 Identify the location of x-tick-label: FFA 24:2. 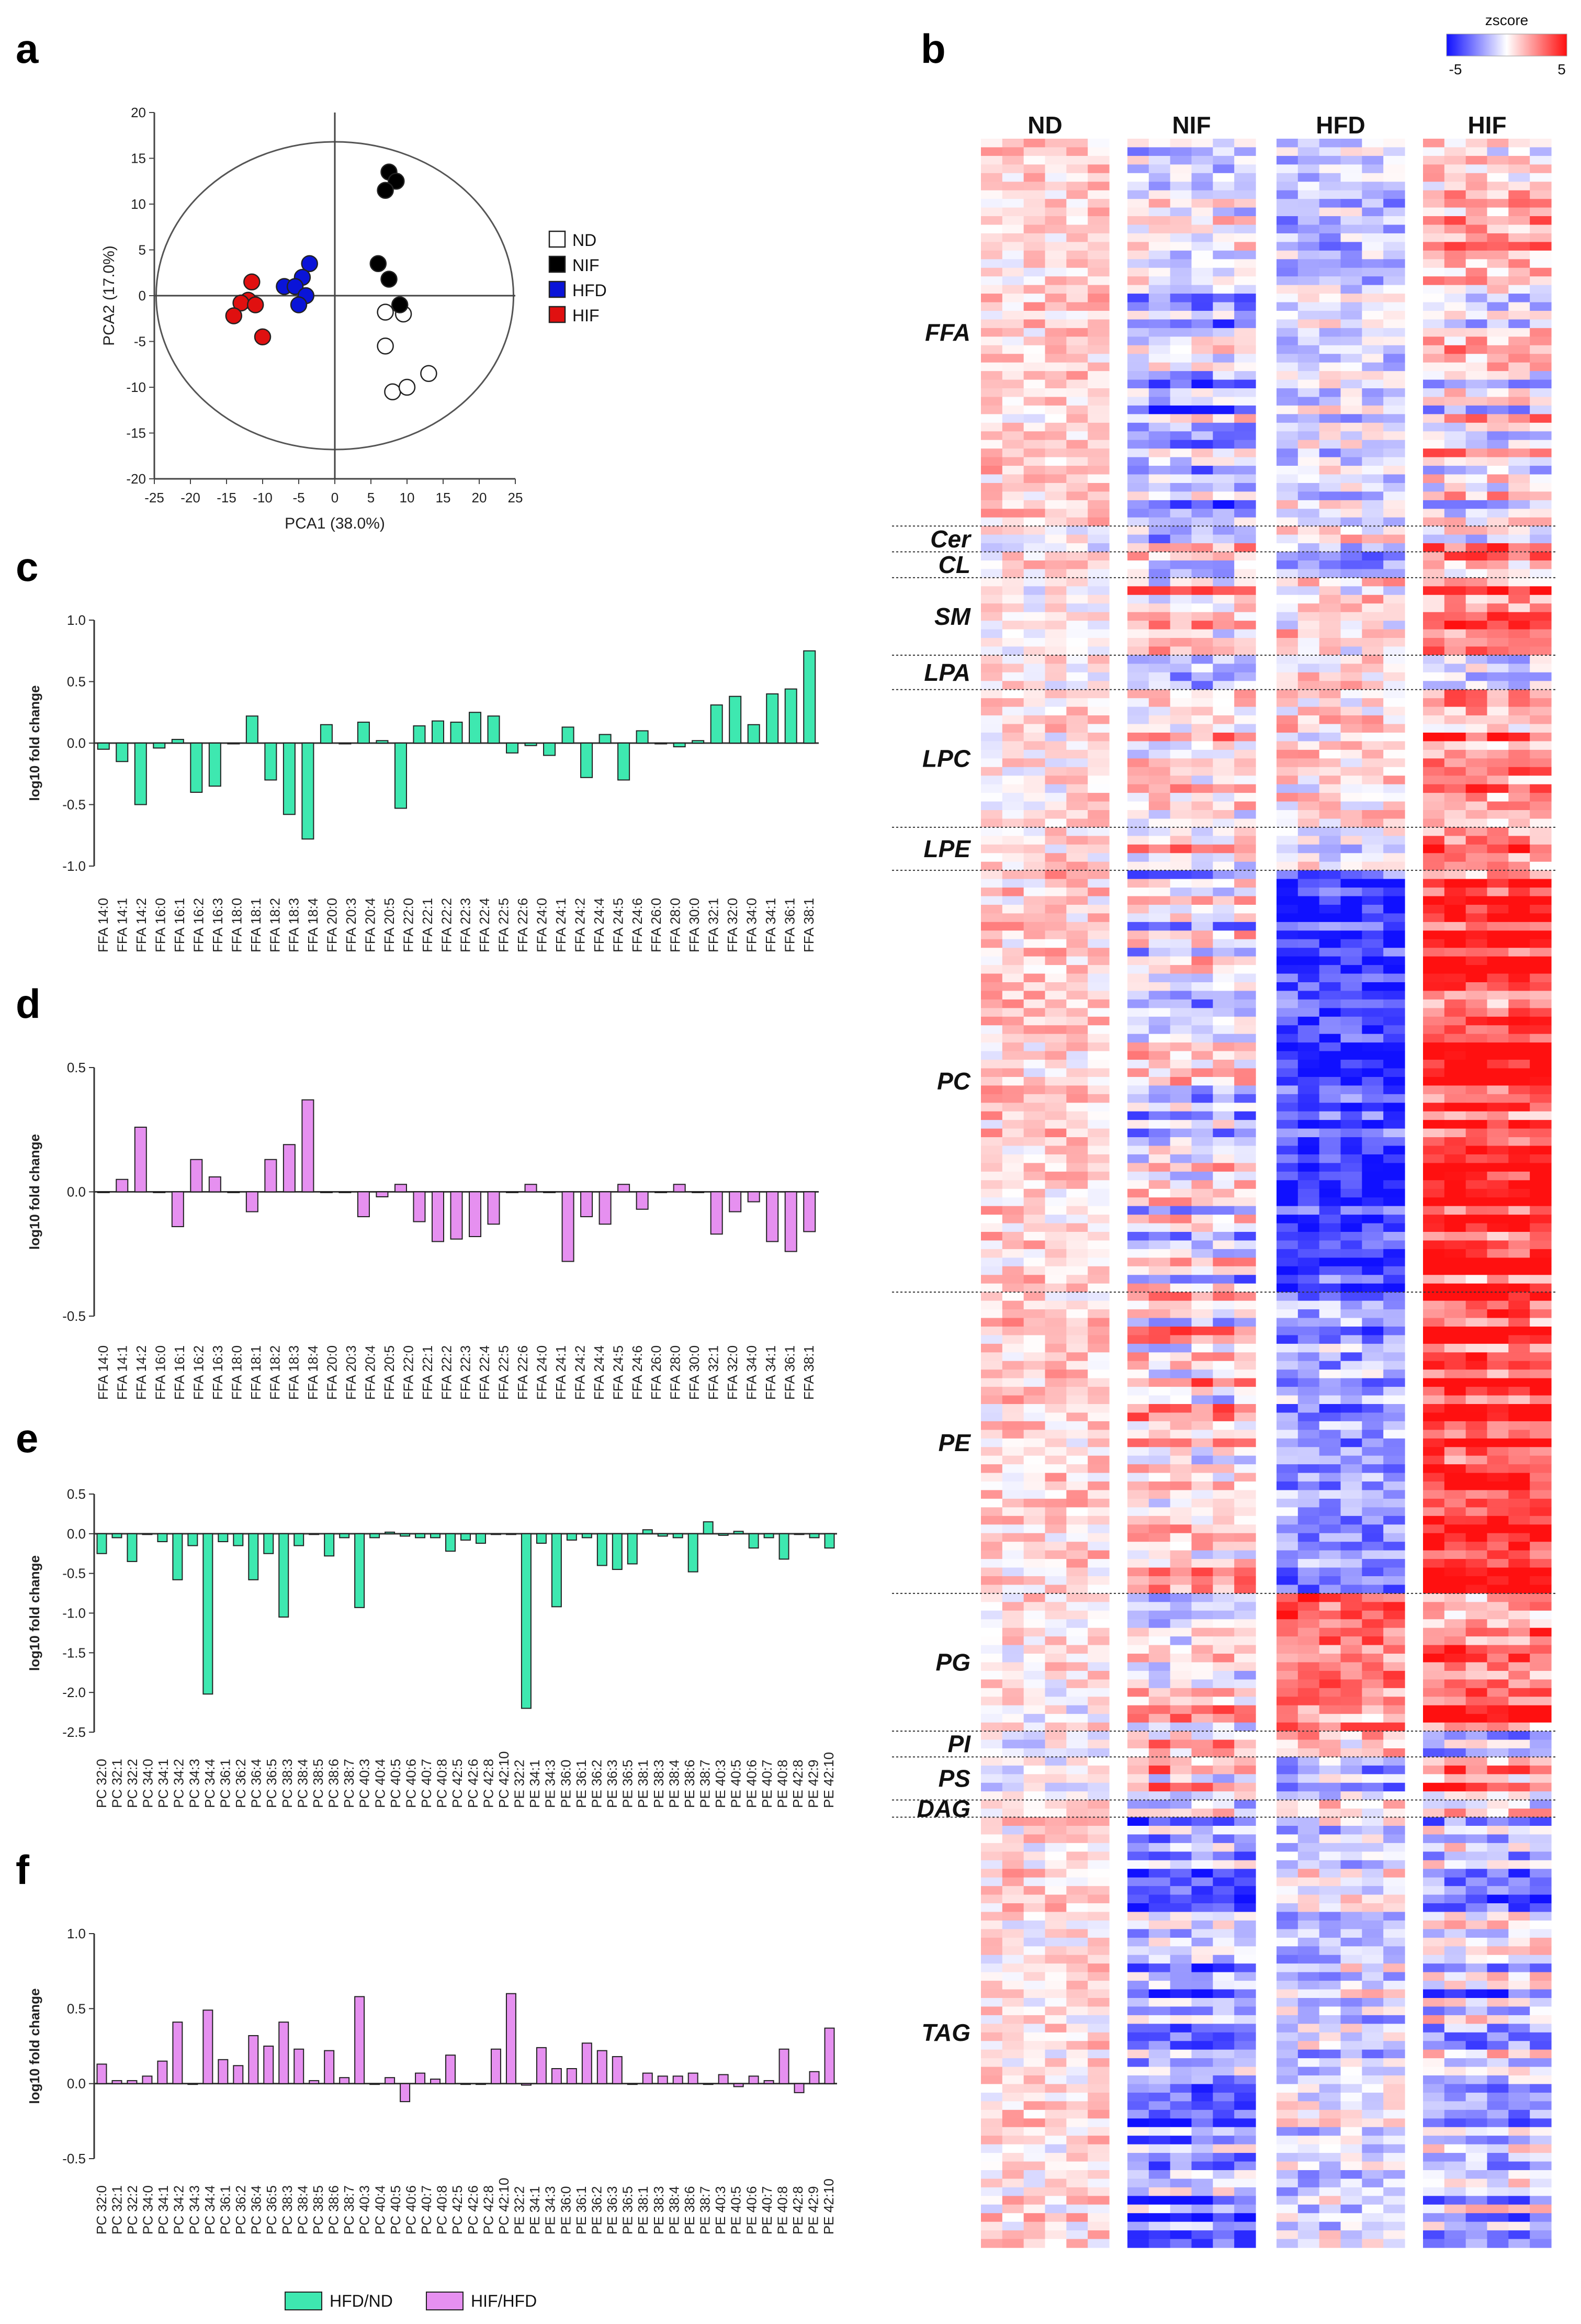
(580, 925).